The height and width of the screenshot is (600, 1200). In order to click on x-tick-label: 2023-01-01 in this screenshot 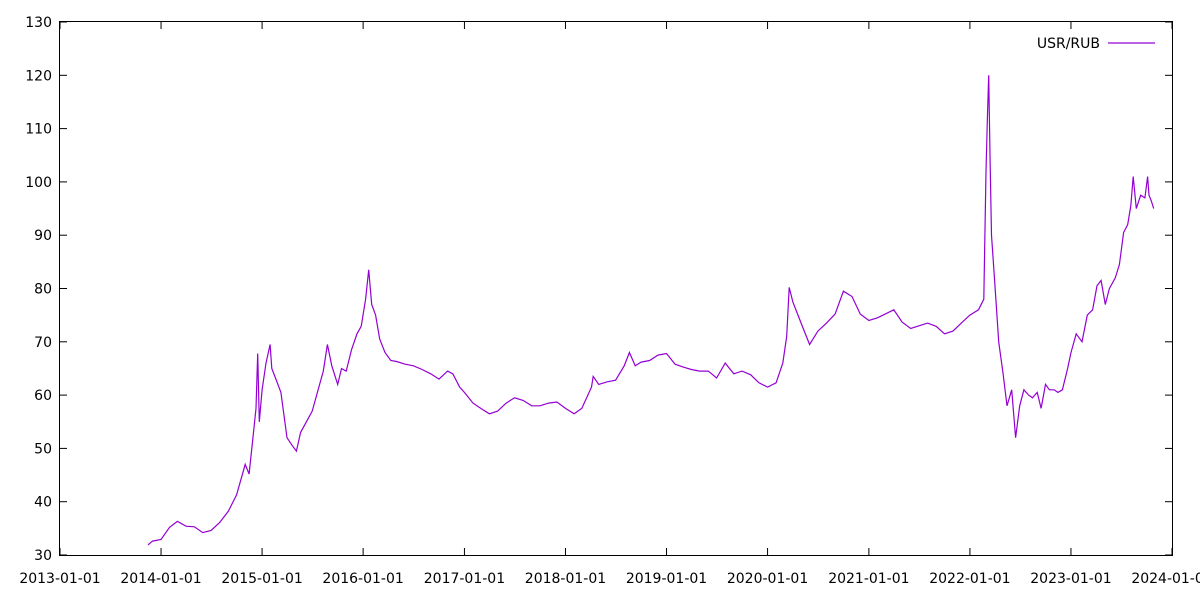, I will do `click(1070, 579)`.